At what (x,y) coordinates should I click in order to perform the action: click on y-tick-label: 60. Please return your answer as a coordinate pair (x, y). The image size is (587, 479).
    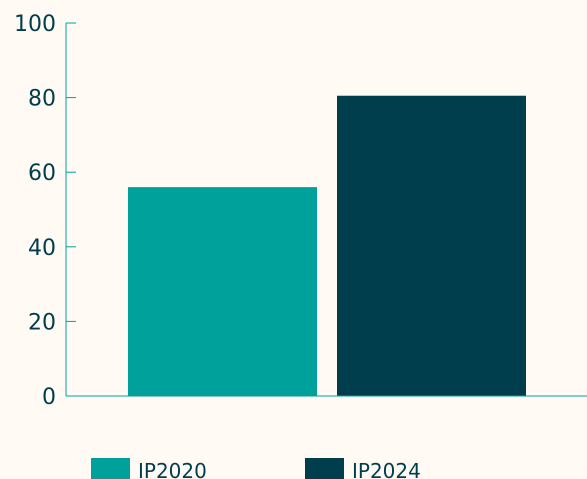
    Looking at the image, I should click on (42, 173).